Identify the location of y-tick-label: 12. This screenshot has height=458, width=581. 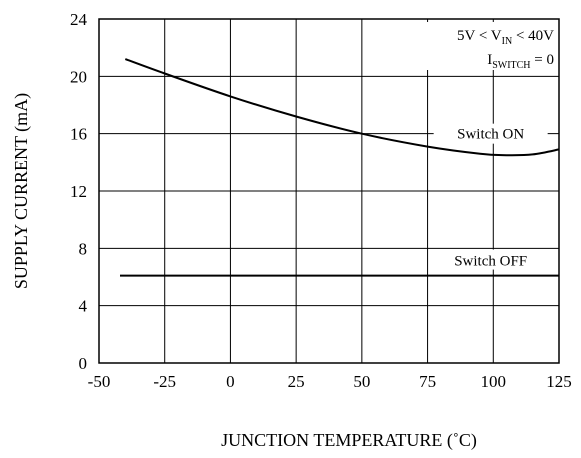
(78, 191).